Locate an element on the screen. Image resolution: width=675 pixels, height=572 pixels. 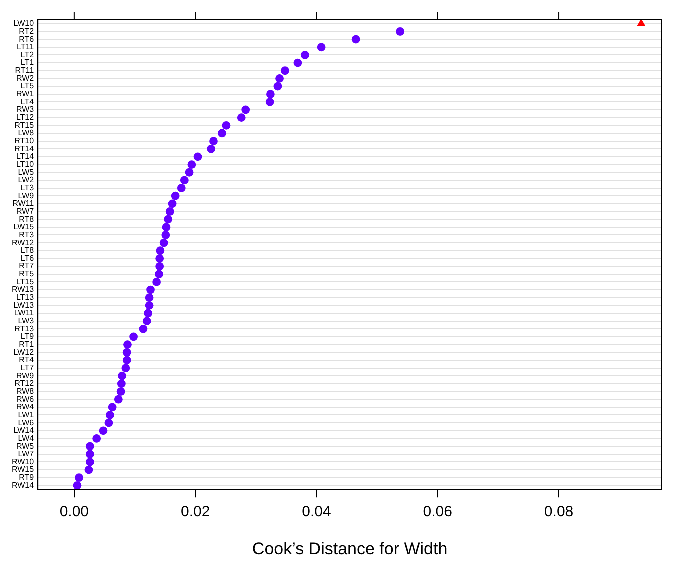
y-tick-label: RT3 is located at coordinates (27, 235).